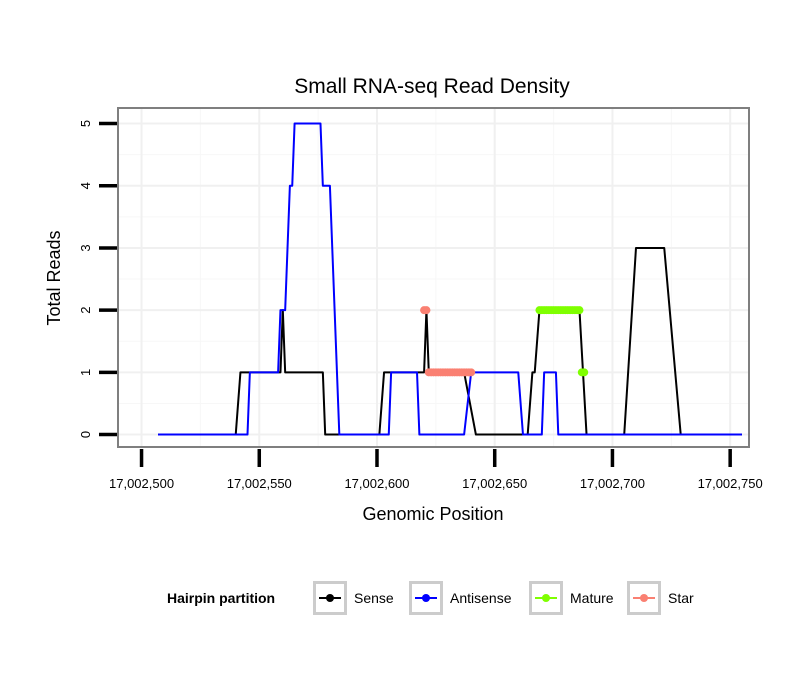 The width and height of the screenshot is (810, 690). I want to click on x-tick-label: 17,002,650, so click(494, 483).